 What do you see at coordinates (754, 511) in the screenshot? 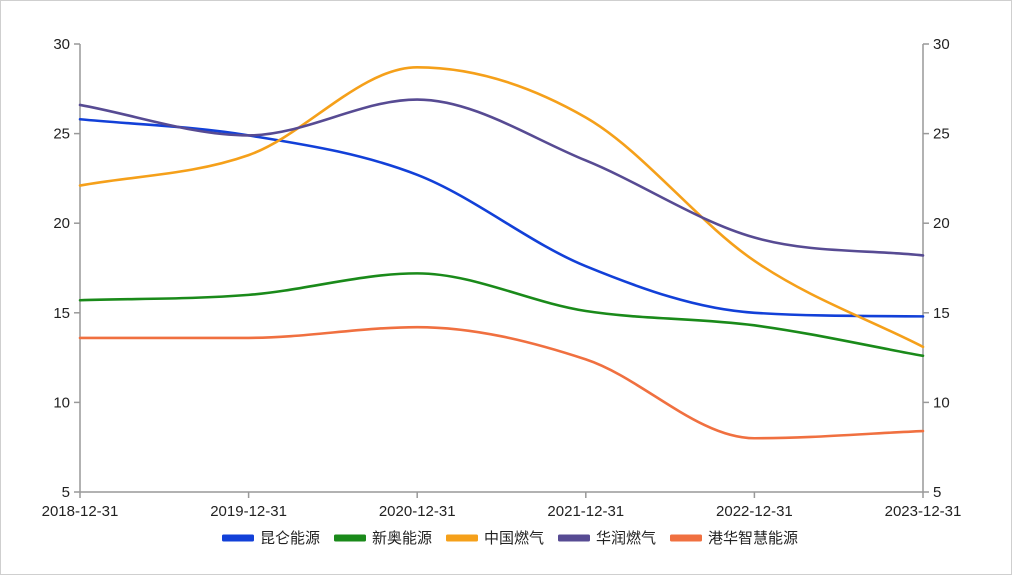
I see `x-tick-label: 2022-12-31` at bounding box center [754, 511].